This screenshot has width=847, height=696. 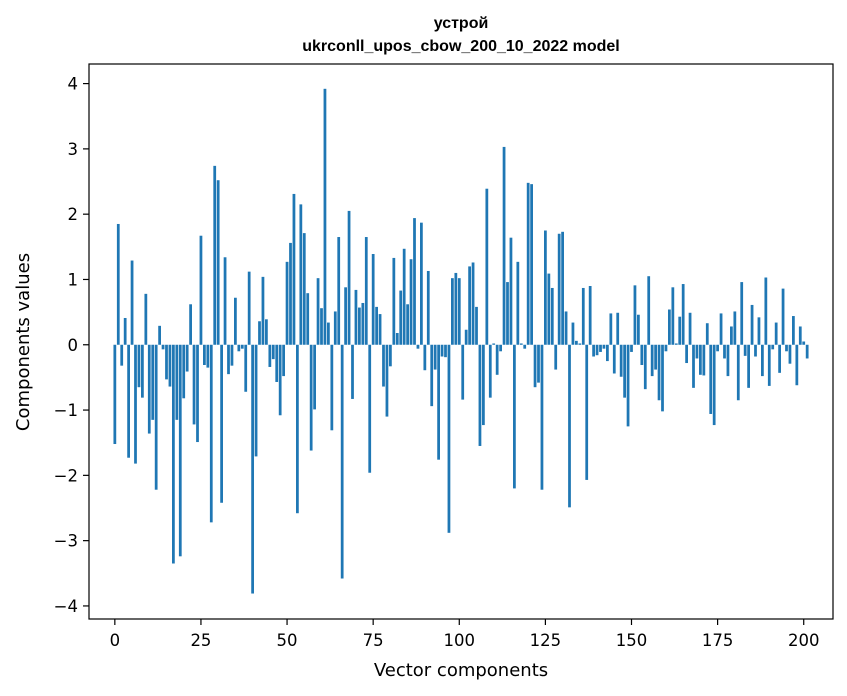 I want to click on x-tick-label-50: 50, so click(x=287, y=640).